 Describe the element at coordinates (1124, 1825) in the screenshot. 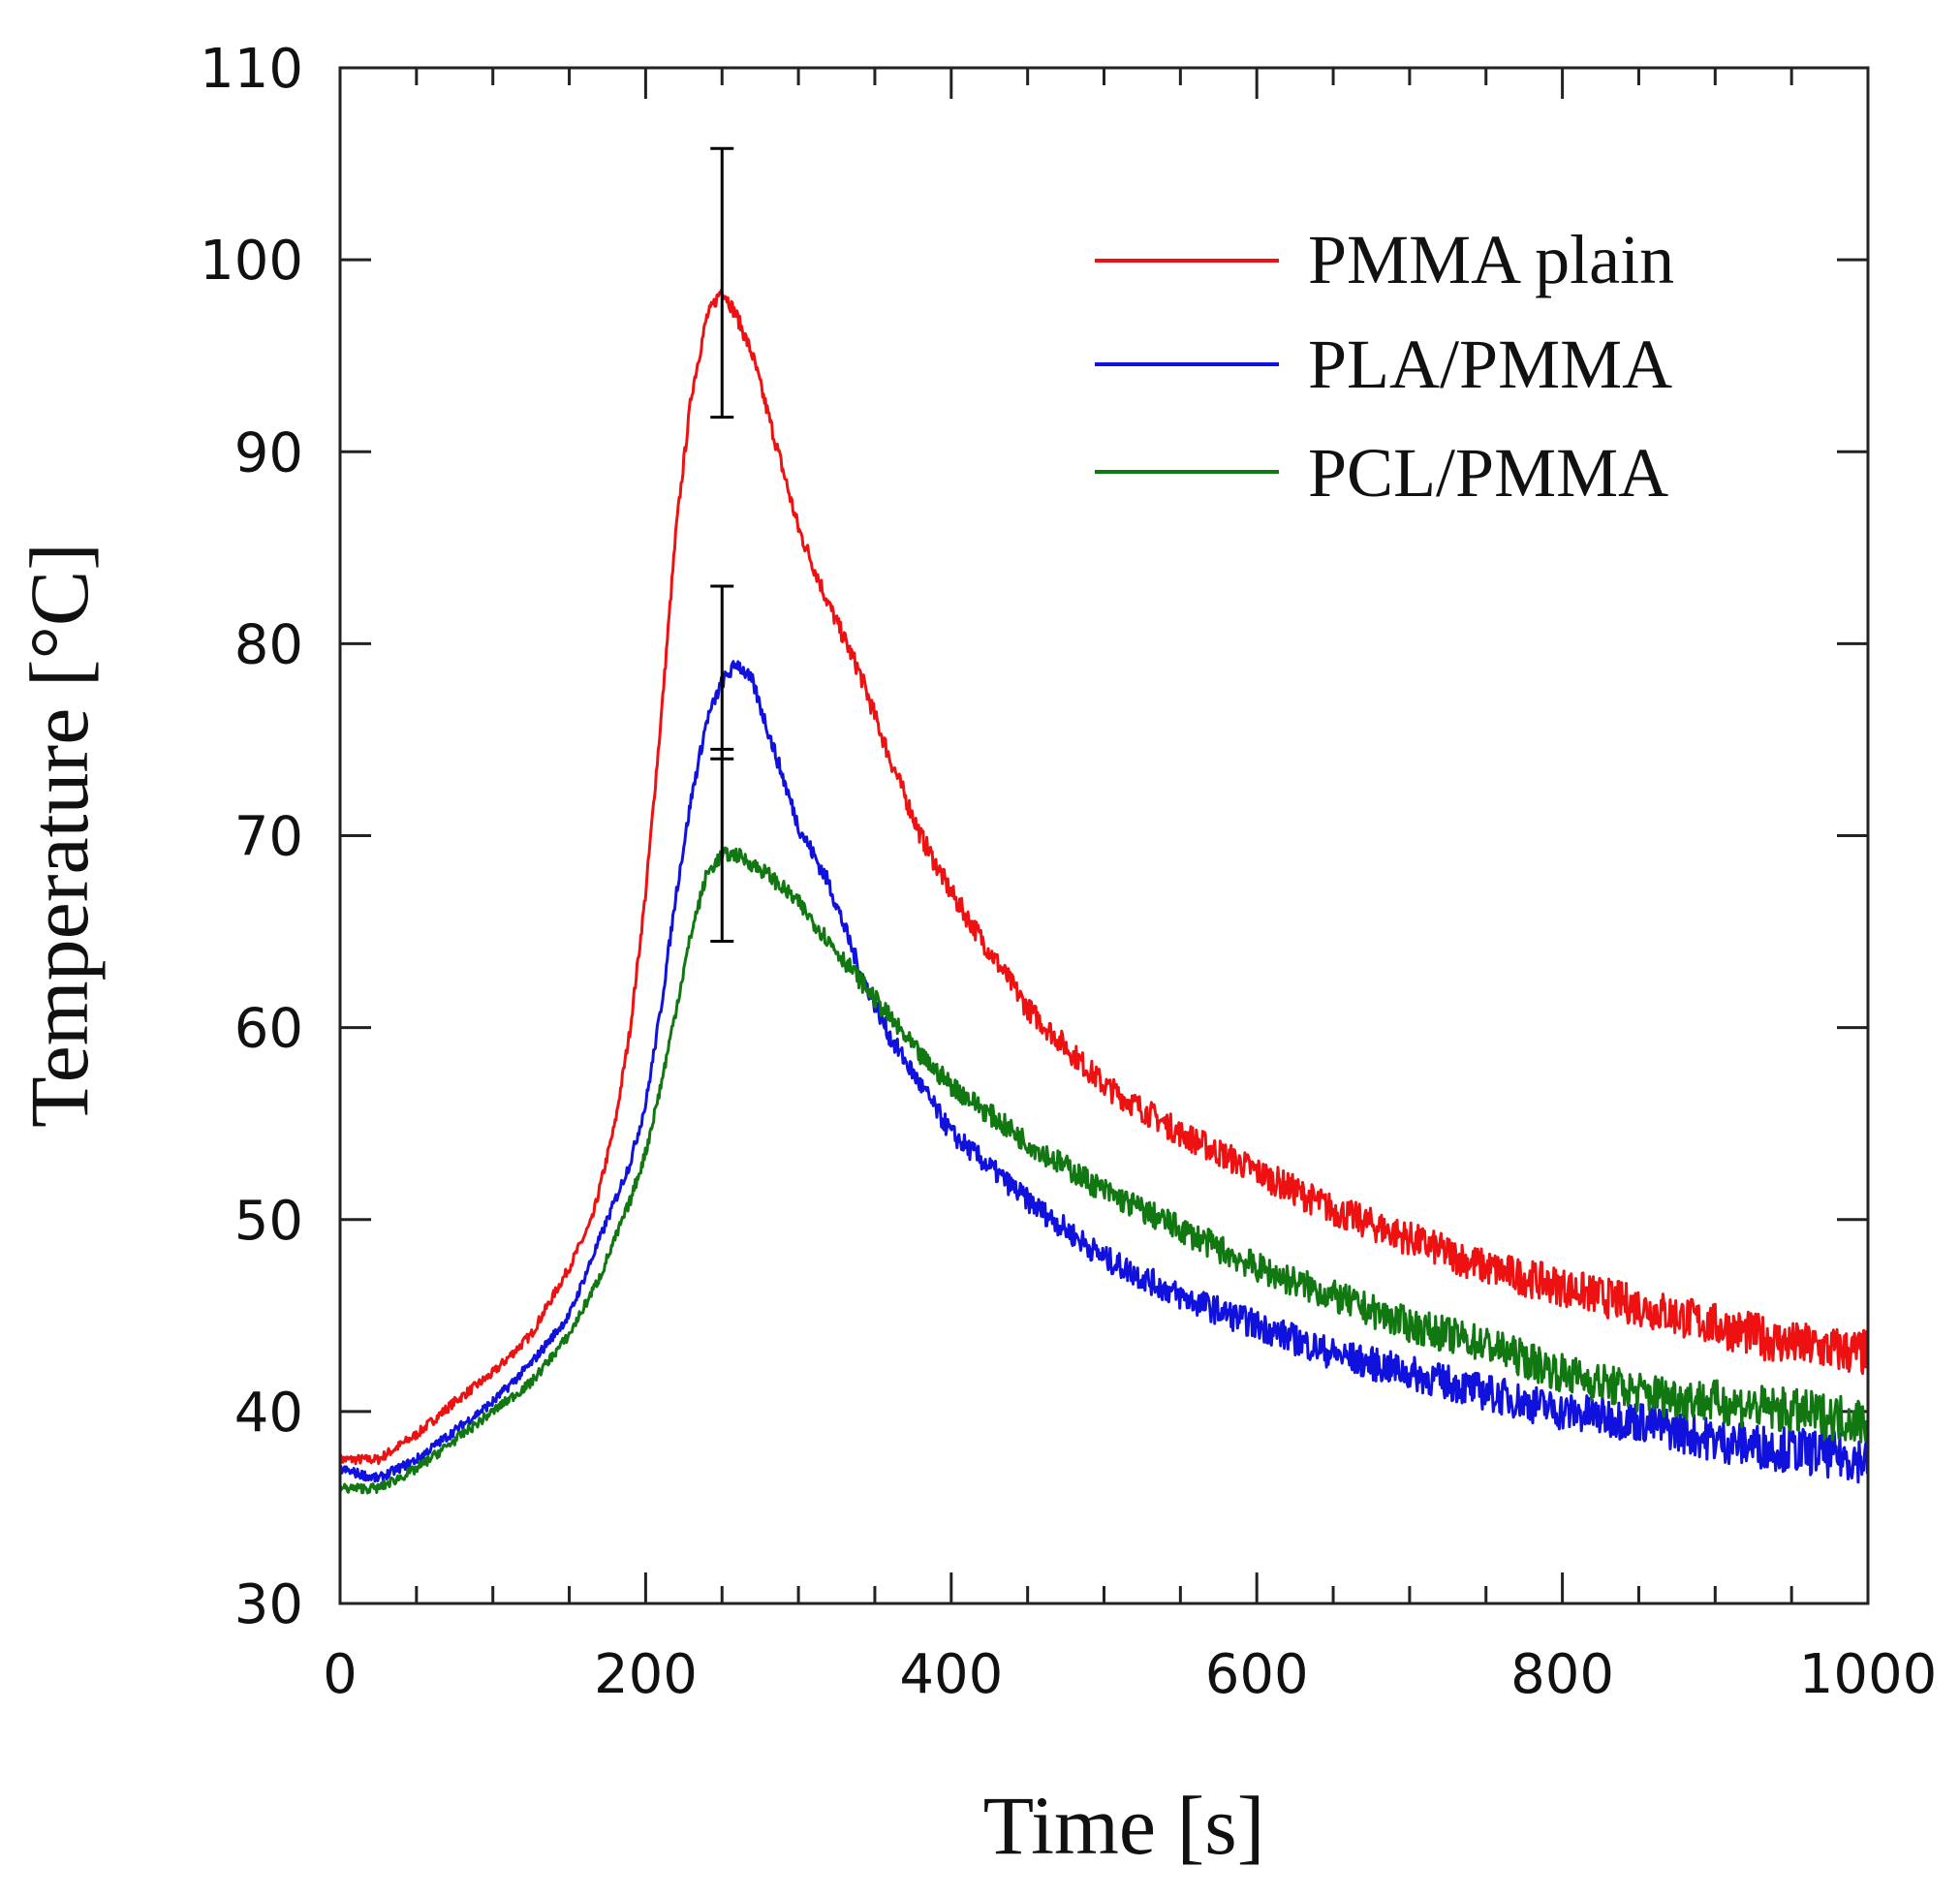

I see `x-axis-title: Time [s]` at that location.